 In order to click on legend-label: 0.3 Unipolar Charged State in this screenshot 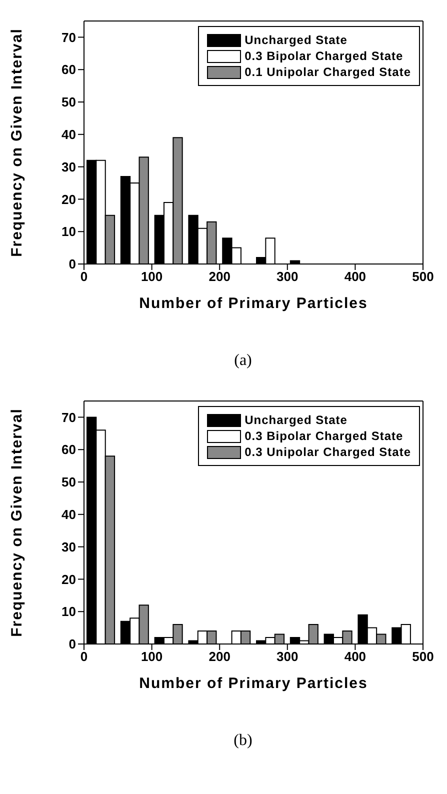, I will do `click(327, 452)`.